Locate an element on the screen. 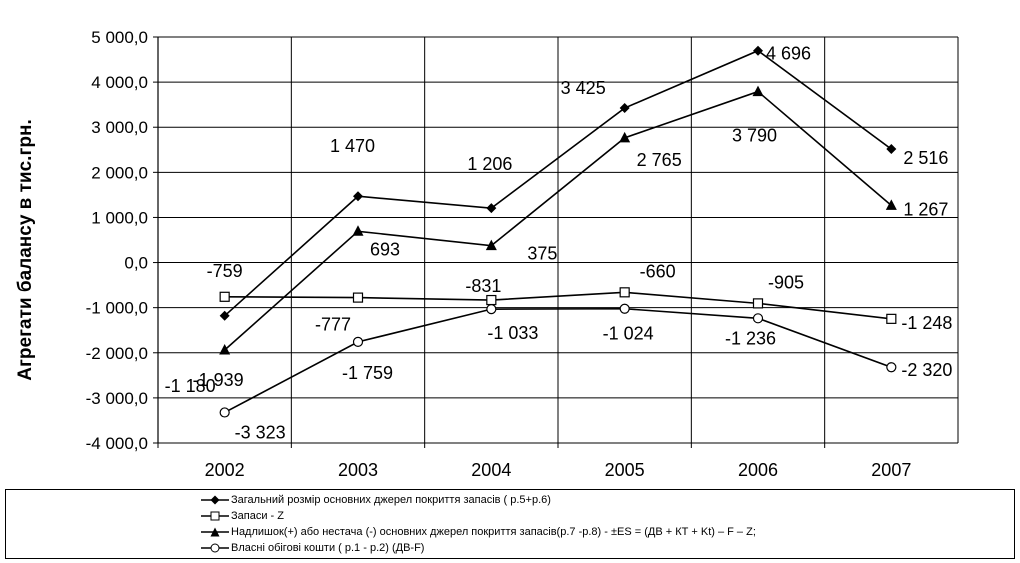  y-tick-label: -1 000,0 is located at coordinates (117, 308).